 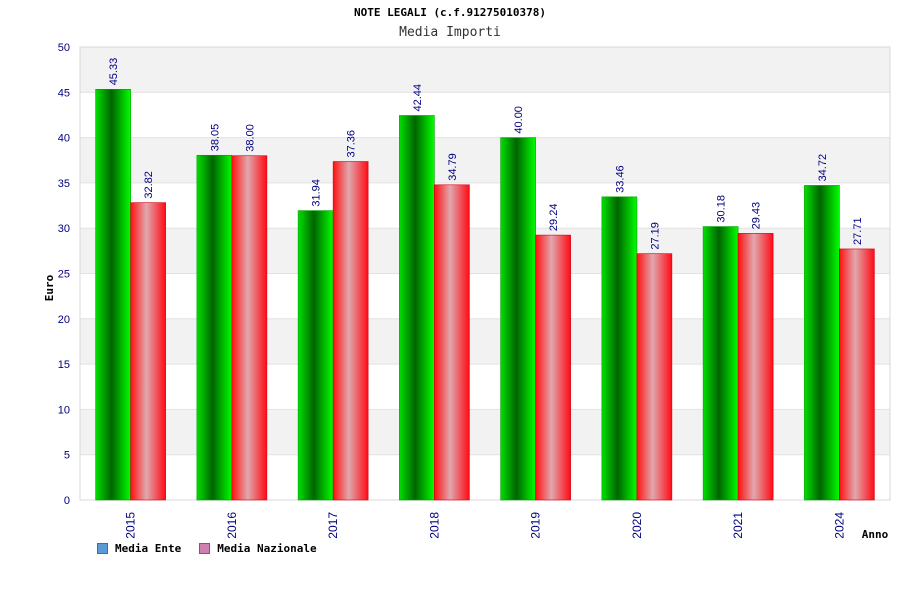 What do you see at coordinates (453, 167) in the screenshot?
I see `data-label: 34.79` at bounding box center [453, 167].